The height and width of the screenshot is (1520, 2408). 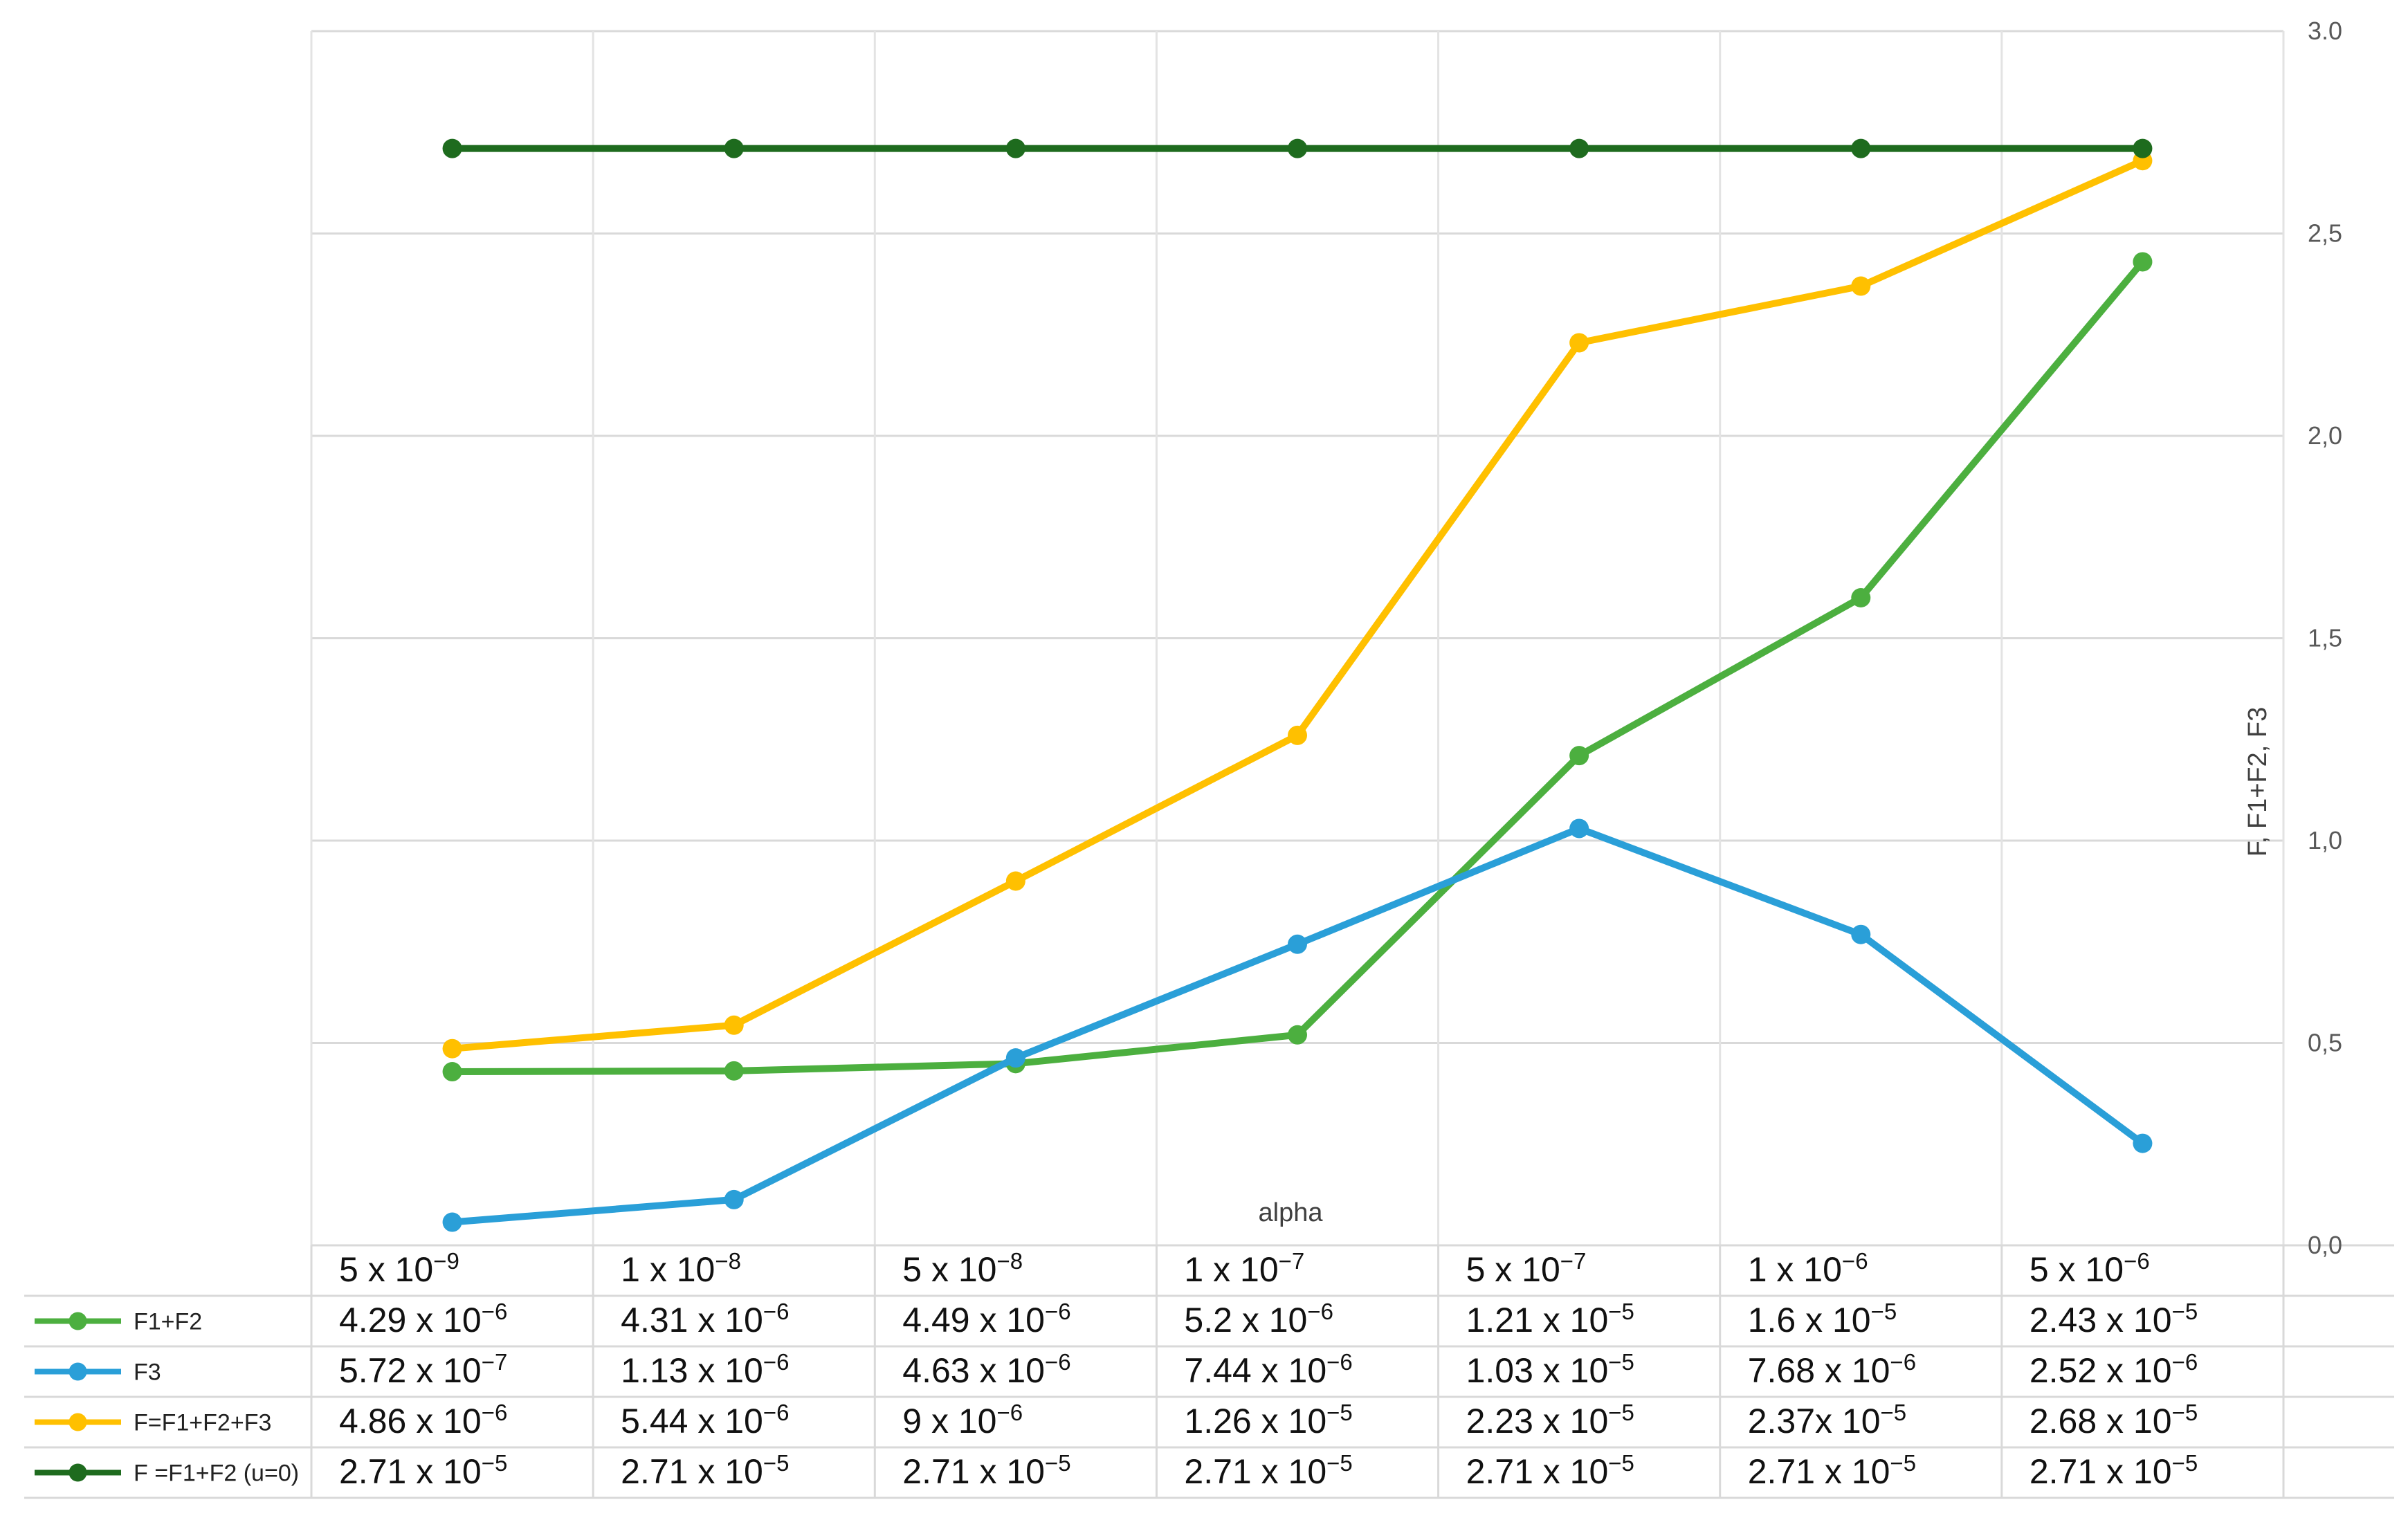 What do you see at coordinates (962, 1268) in the screenshot?
I see `x-tick-label: 5 x 10⁻⁸` at bounding box center [962, 1268].